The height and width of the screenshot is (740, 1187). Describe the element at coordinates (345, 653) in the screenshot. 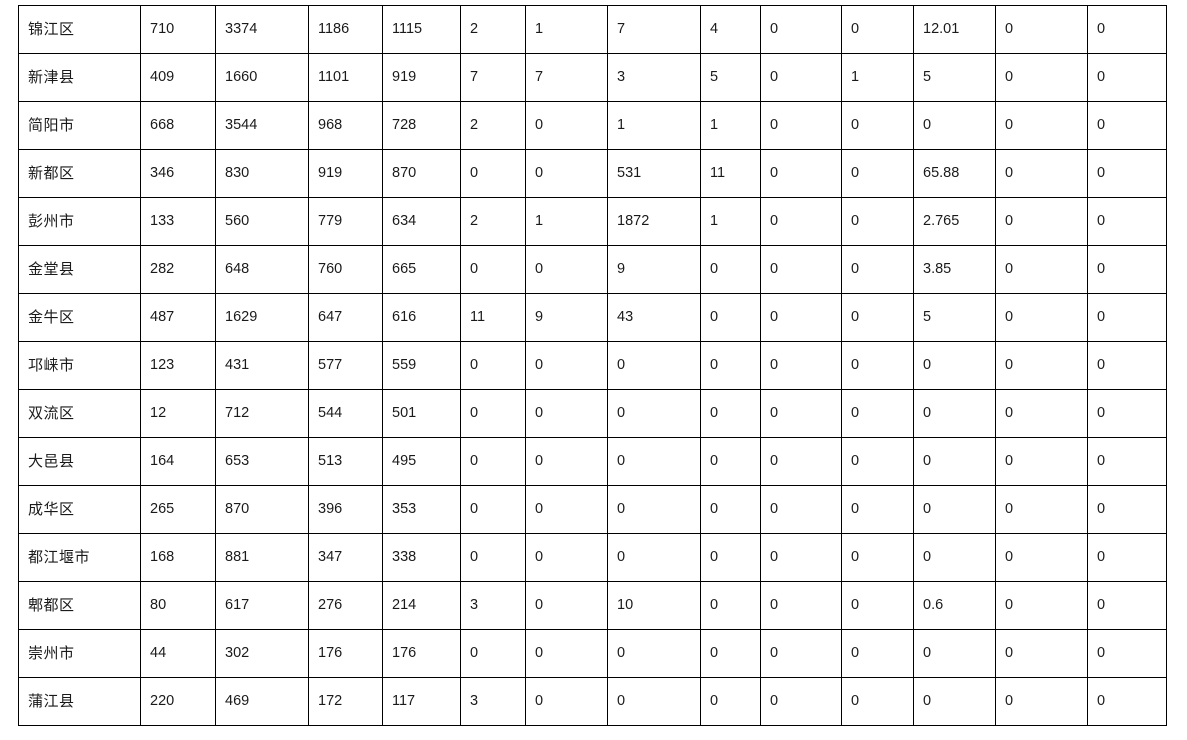

I see `table-cell: 176` at that location.